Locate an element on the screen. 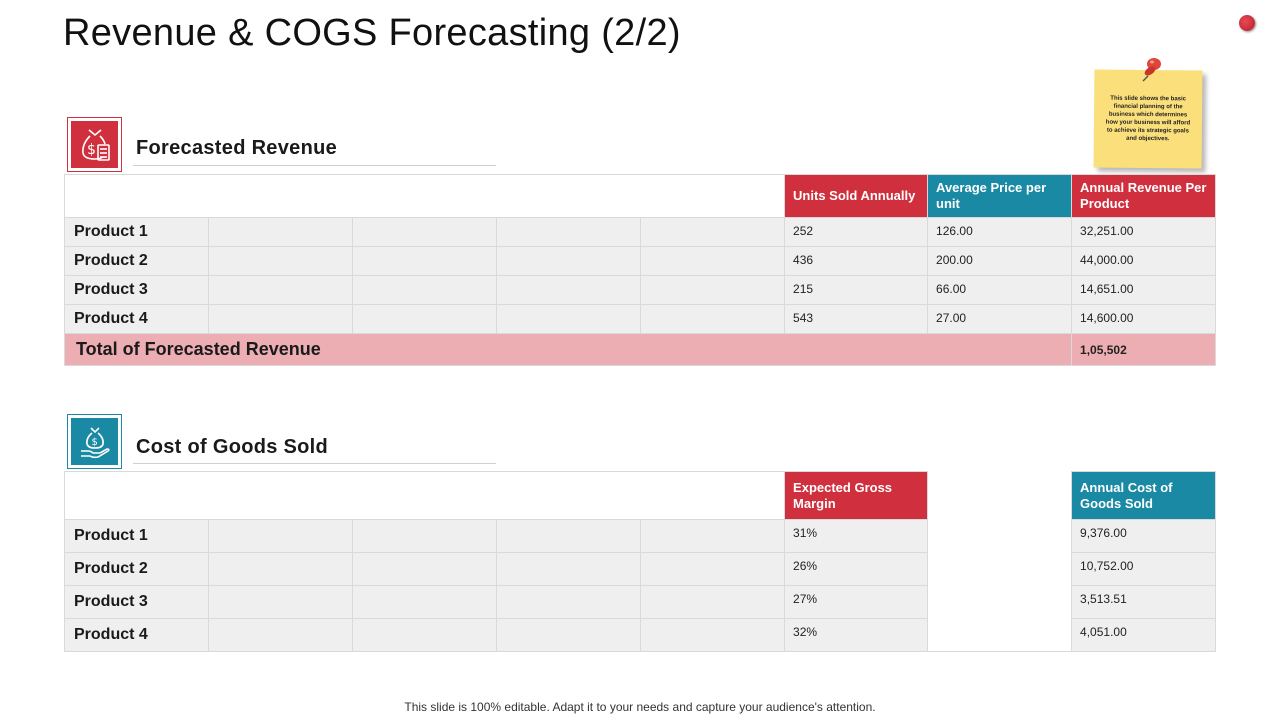 The height and width of the screenshot is (720, 1280). margin-value: 26% is located at coordinates (856, 569).